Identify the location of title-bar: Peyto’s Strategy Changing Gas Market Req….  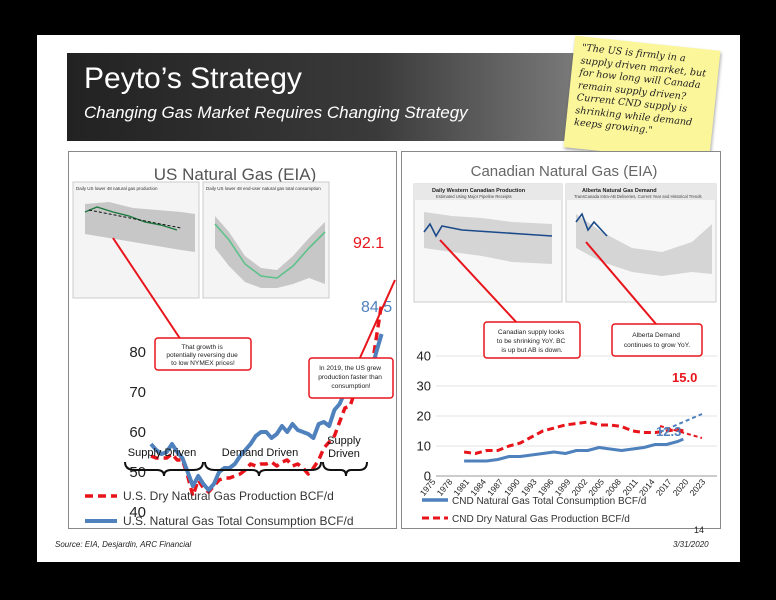
(347, 97).